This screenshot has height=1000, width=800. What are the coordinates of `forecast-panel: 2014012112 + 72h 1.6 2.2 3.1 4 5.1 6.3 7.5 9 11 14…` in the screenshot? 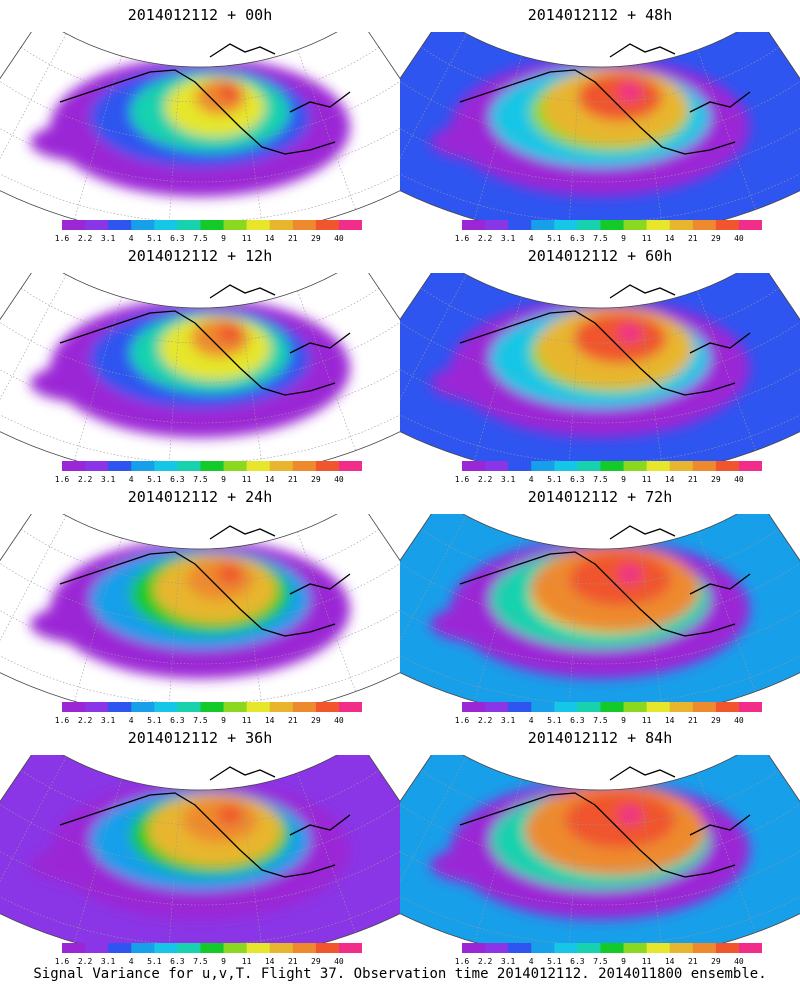 It's located at (600, 605).